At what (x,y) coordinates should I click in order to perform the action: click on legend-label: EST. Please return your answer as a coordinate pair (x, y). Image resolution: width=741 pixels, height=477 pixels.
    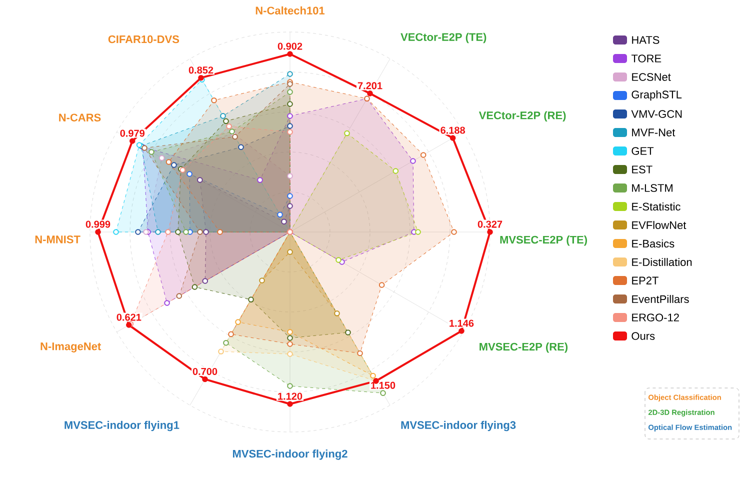
    Looking at the image, I should click on (642, 170).